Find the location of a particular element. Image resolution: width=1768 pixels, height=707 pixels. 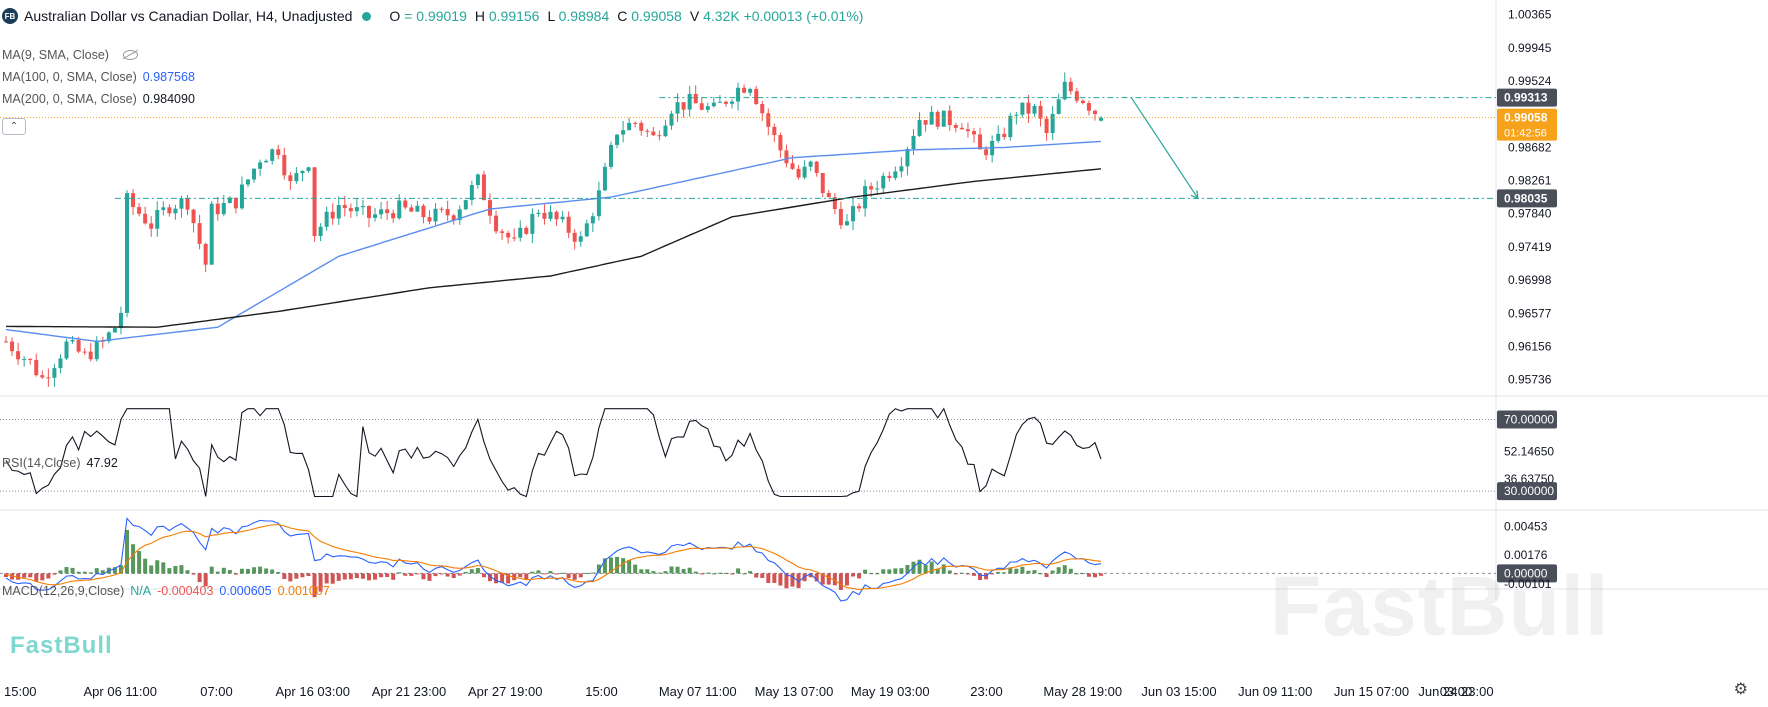

ma9-legend: MA(9, SMA, Close) is located at coordinates (70, 55).